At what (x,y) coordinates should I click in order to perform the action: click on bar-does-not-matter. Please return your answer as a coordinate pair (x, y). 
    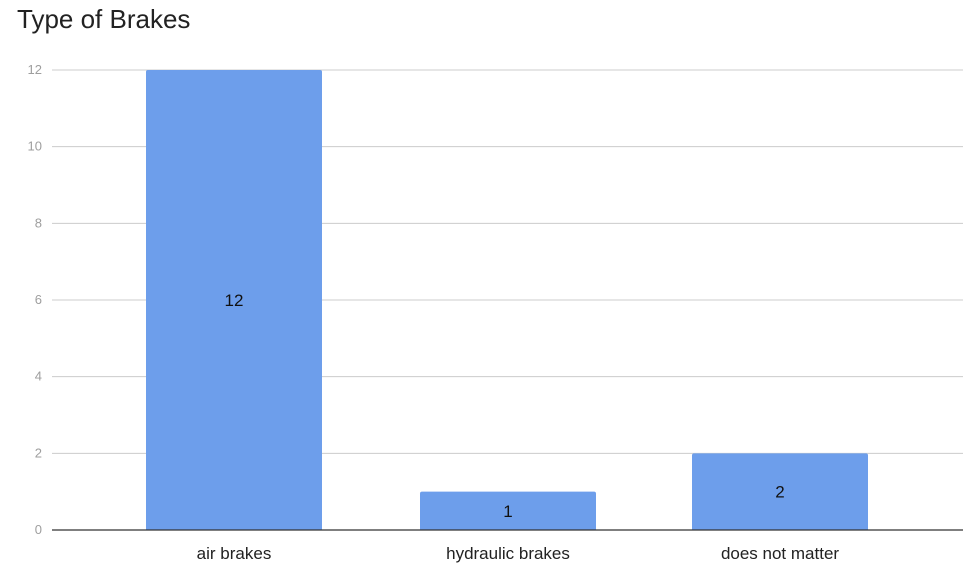
    Looking at the image, I should click on (780, 491).